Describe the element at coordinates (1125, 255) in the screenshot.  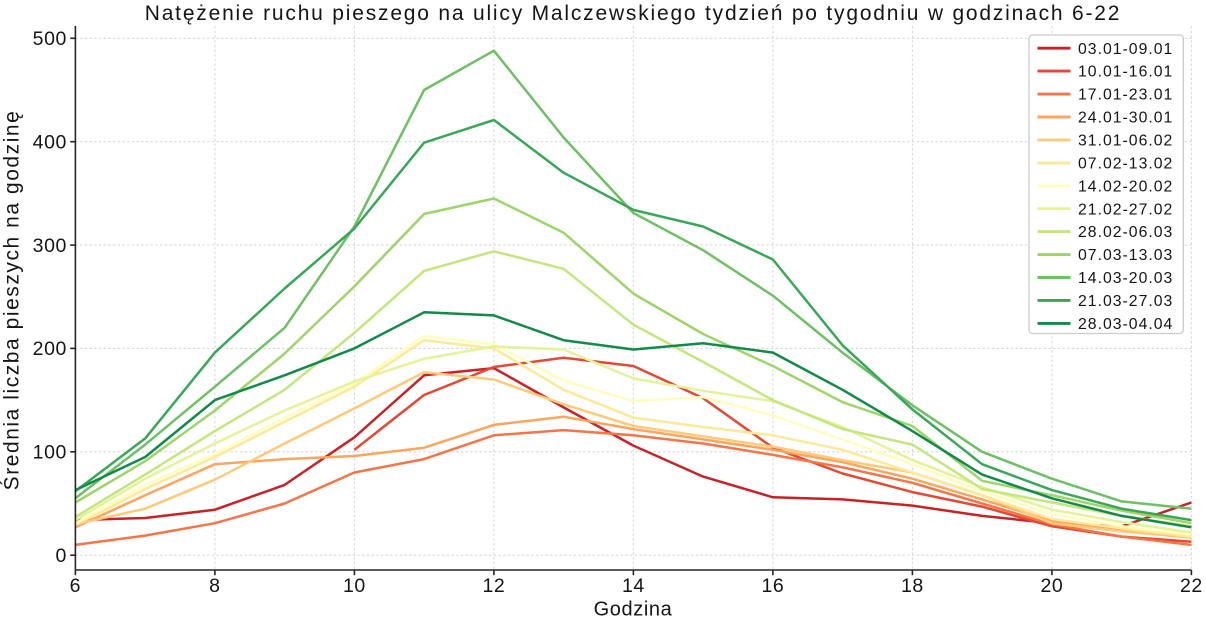
I see `svg-text: 07.03-13.03` at that location.